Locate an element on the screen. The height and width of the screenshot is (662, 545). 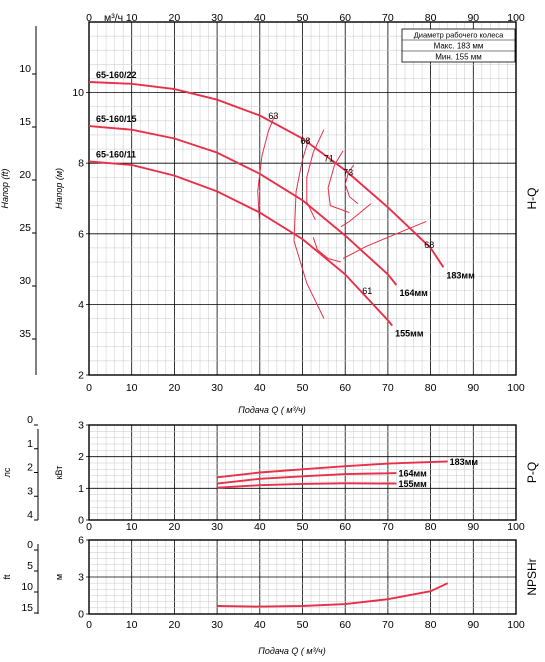
power-curve-label: 164мм is located at coordinates (412, 474).